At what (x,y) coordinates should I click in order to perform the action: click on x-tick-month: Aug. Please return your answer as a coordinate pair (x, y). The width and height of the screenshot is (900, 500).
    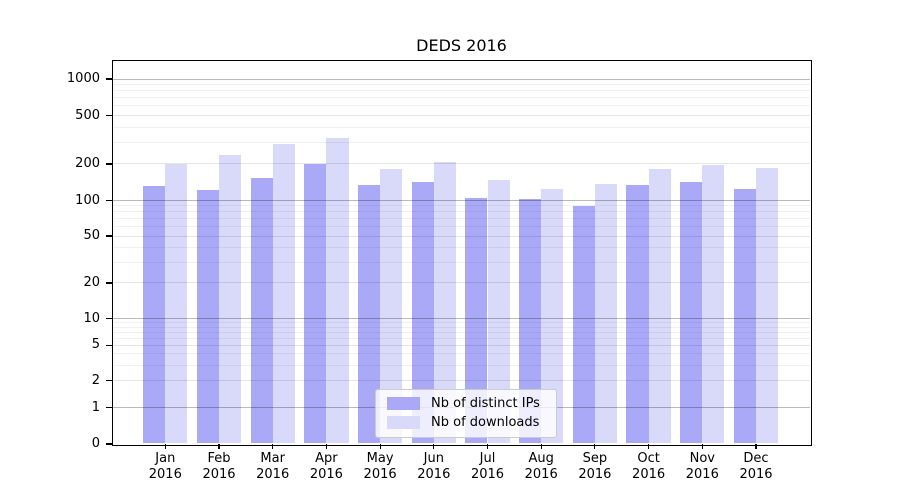
    Looking at the image, I should click on (541, 458).